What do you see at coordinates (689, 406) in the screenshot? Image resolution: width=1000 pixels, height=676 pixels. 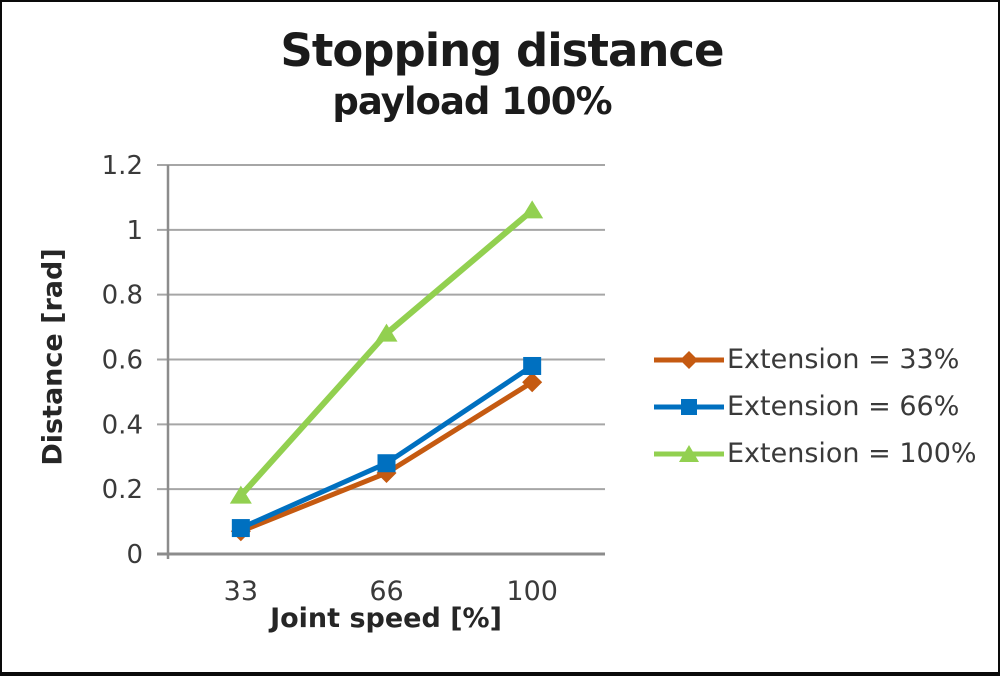 I see `square-marker-icon` at bounding box center [689, 406].